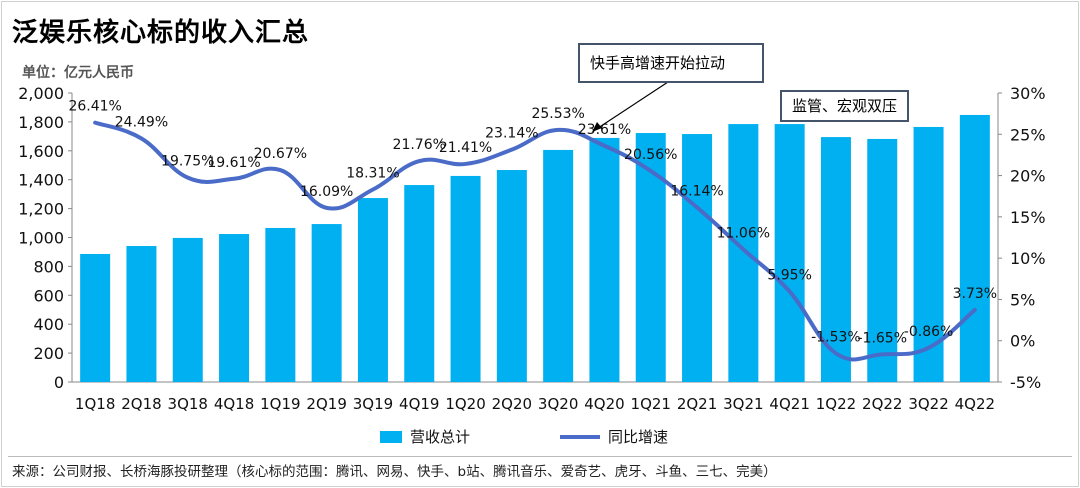 The height and width of the screenshot is (488, 1080). I want to click on right-tick-label: 20%, so click(1028, 176).